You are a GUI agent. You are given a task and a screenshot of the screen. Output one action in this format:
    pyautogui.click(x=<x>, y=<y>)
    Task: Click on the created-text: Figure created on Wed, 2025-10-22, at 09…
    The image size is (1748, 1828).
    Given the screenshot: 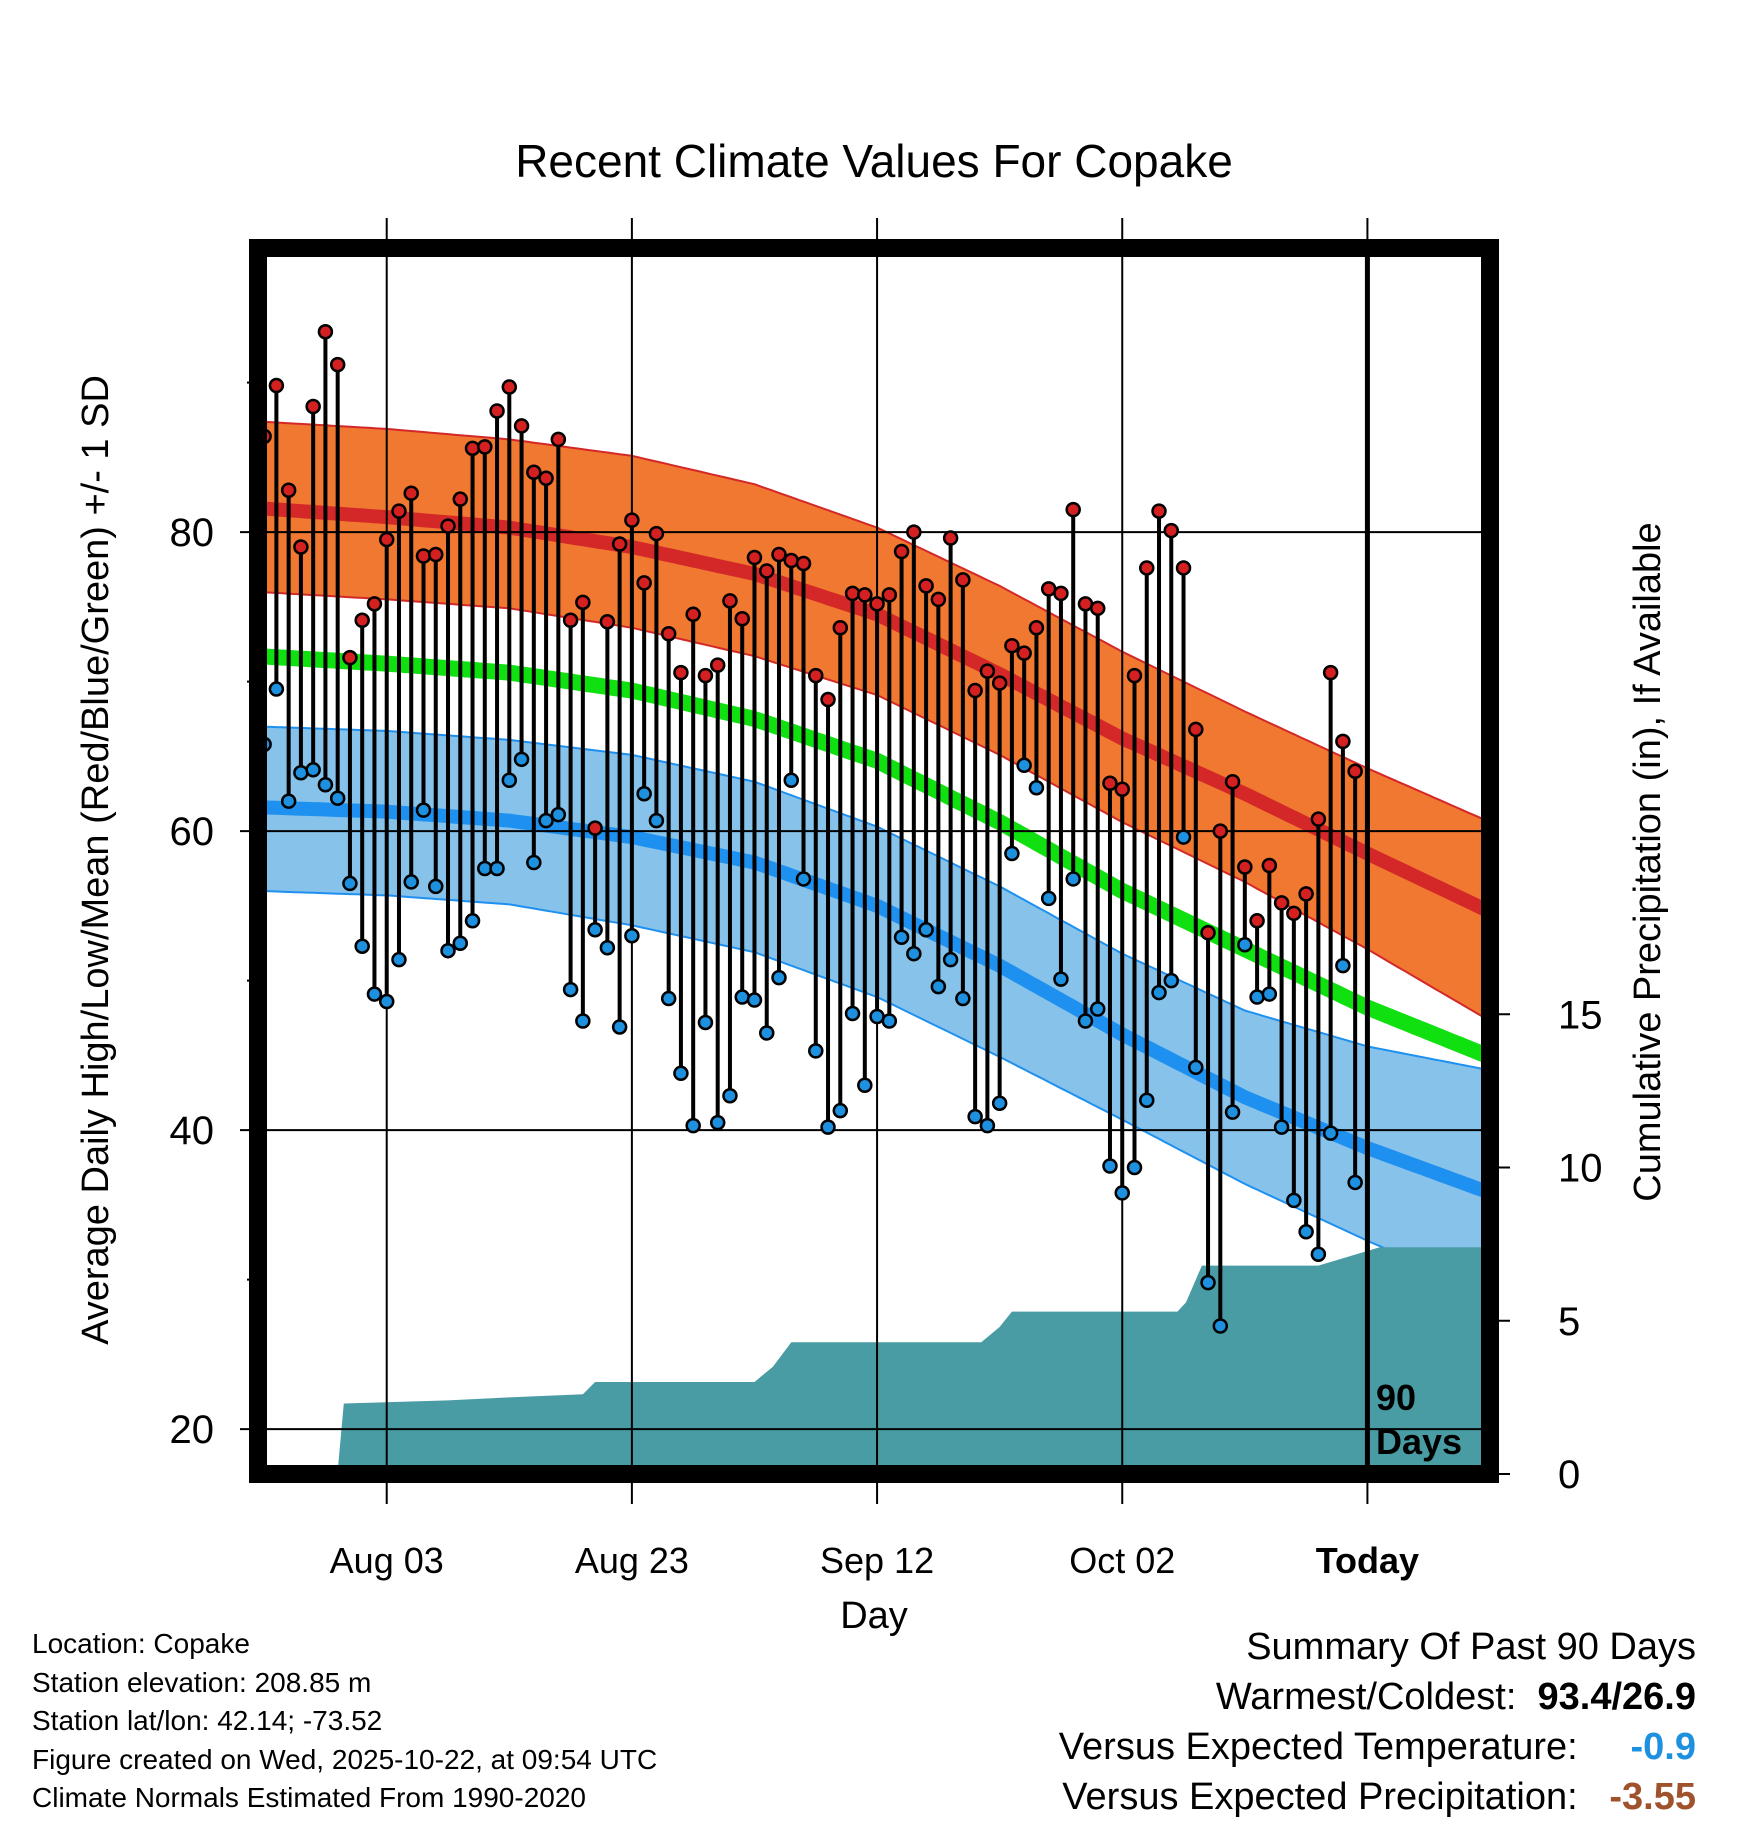 What is the action you would take?
    pyautogui.click(x=345, y=1759)
    